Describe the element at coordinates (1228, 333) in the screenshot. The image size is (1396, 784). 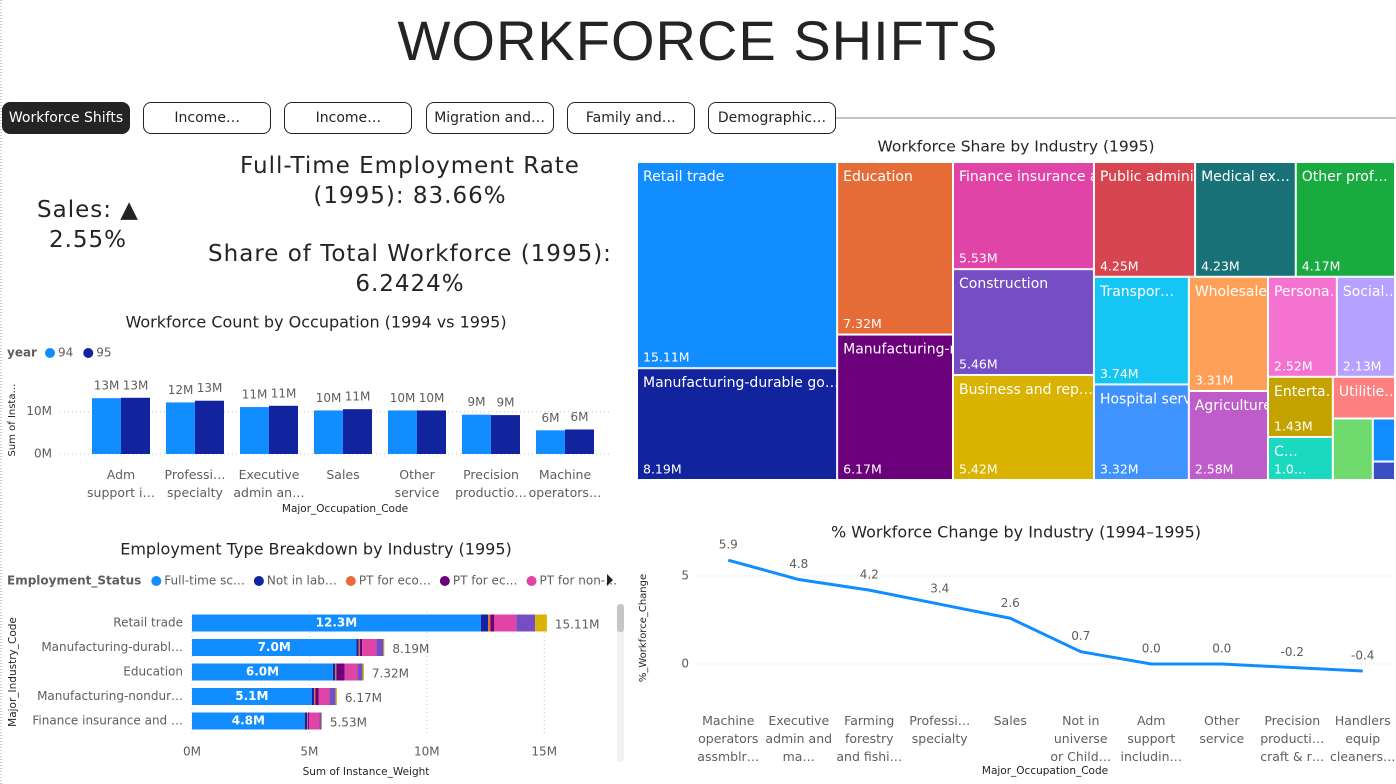
I see `tile: Wholesale trade 3.31M` at that location.